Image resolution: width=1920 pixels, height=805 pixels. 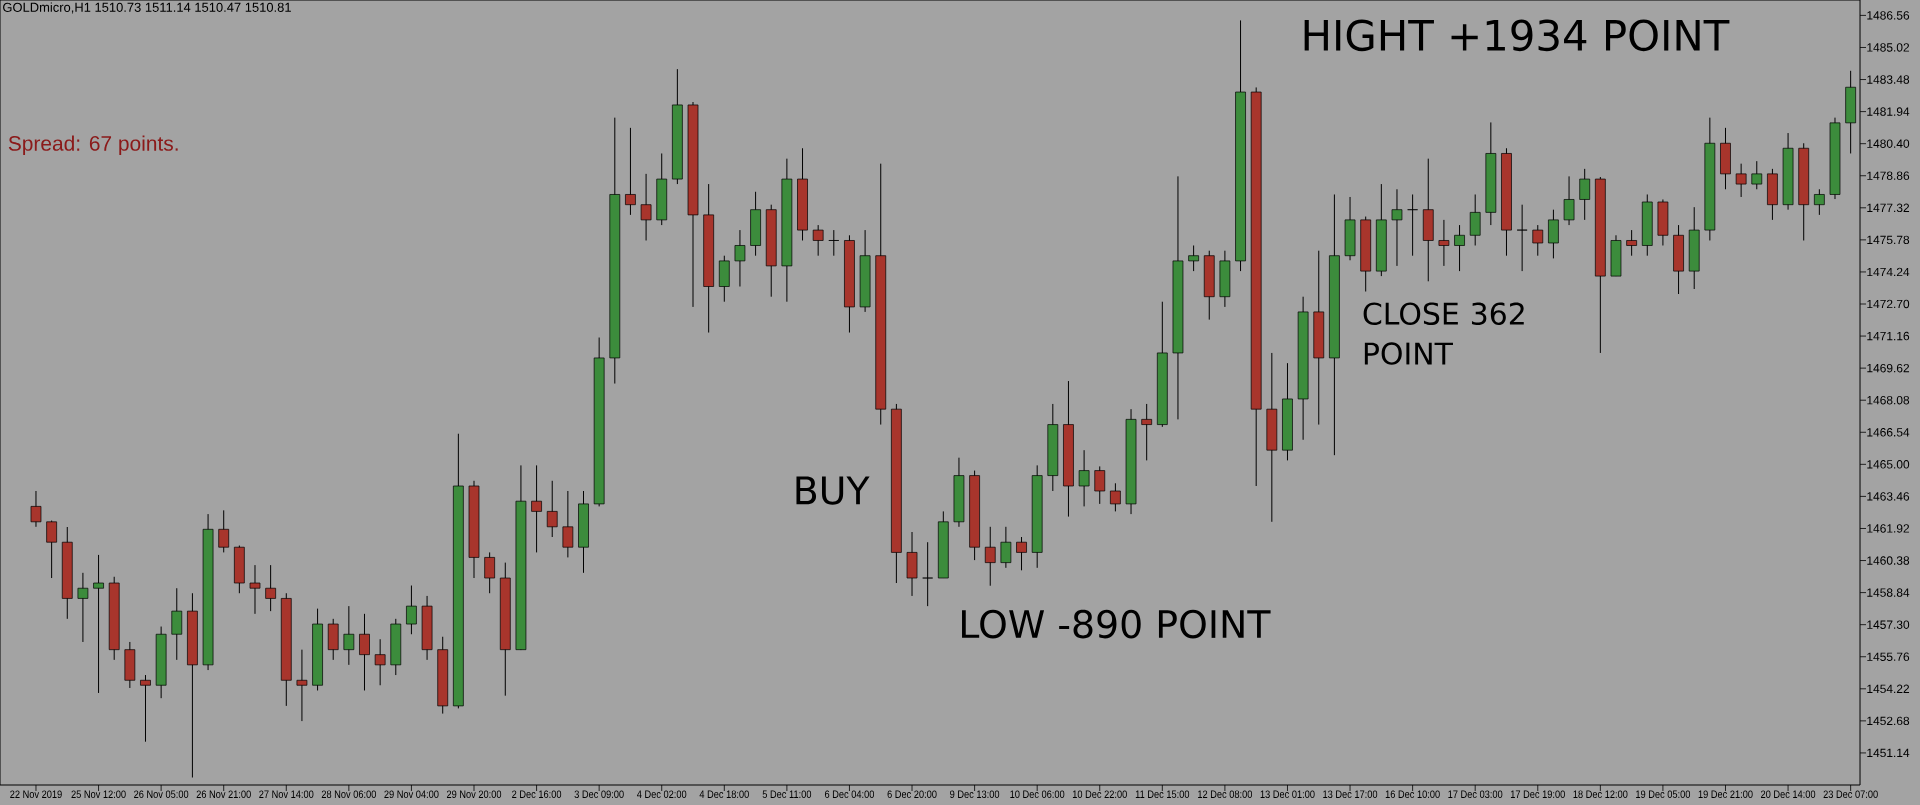 I want to click on y-tick-label: 1474.24, so click(x=1888, y=272).